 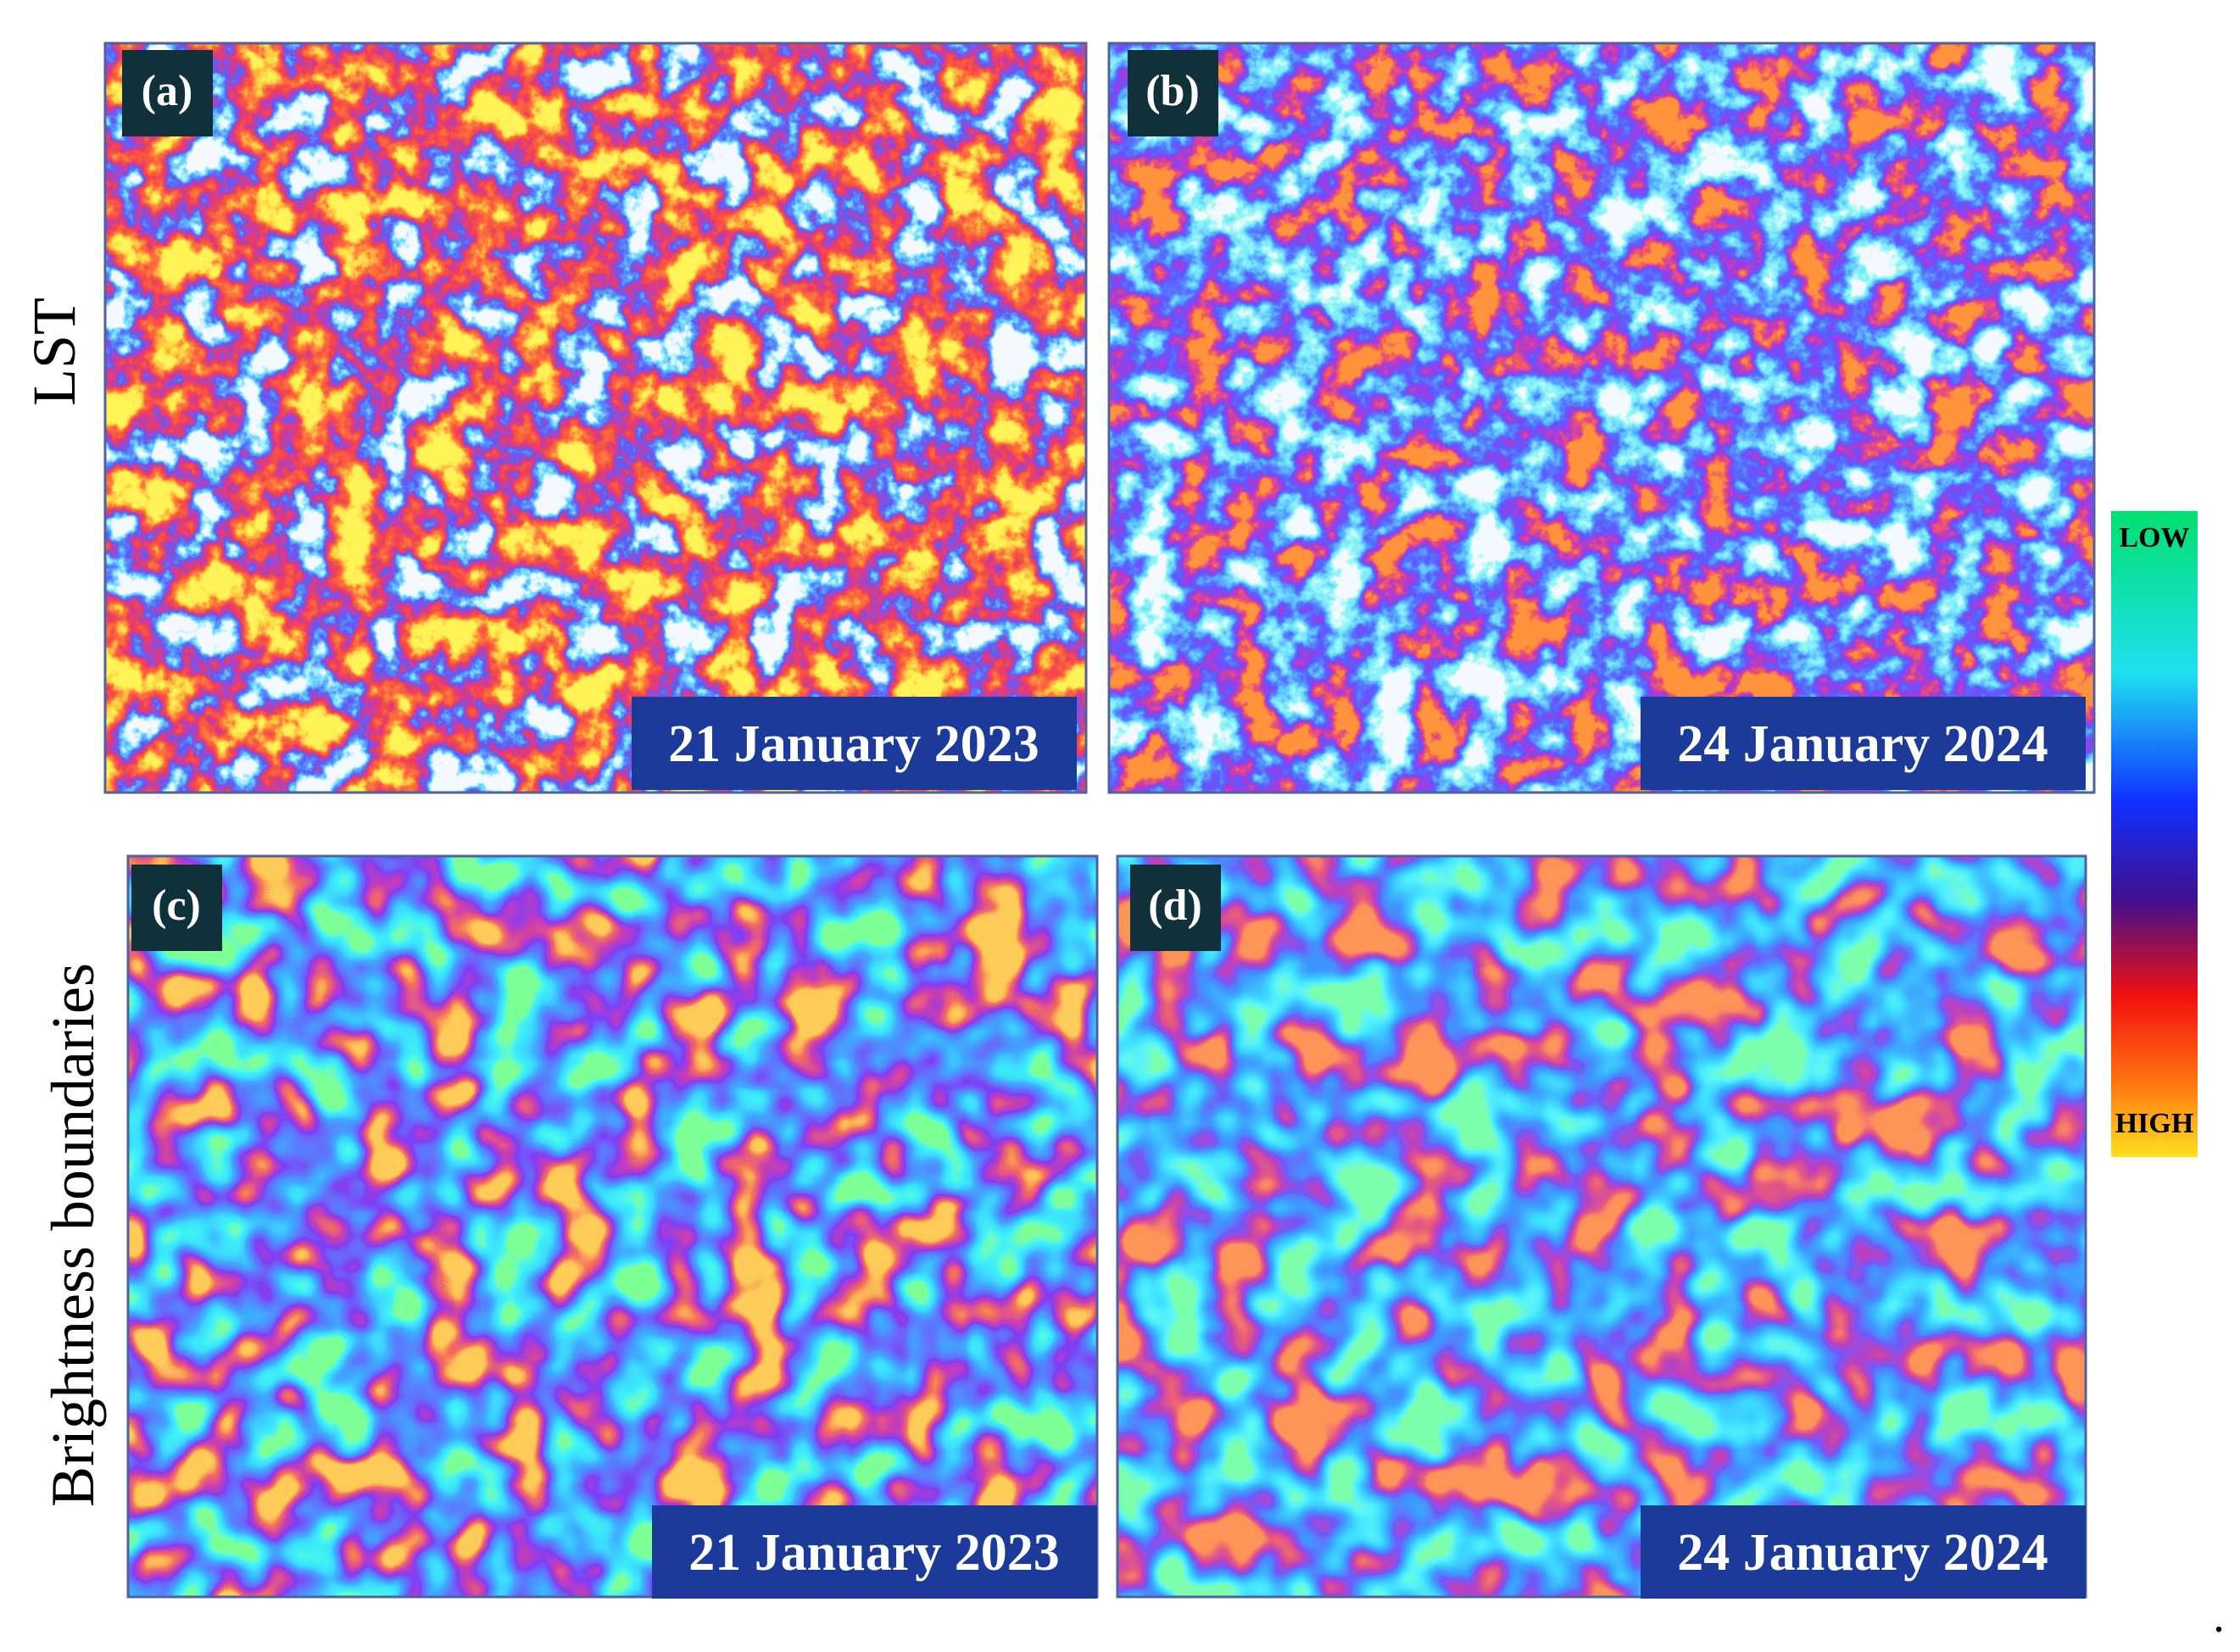 I want to click on colorbar-gradient, so click(x=2154, y=834).